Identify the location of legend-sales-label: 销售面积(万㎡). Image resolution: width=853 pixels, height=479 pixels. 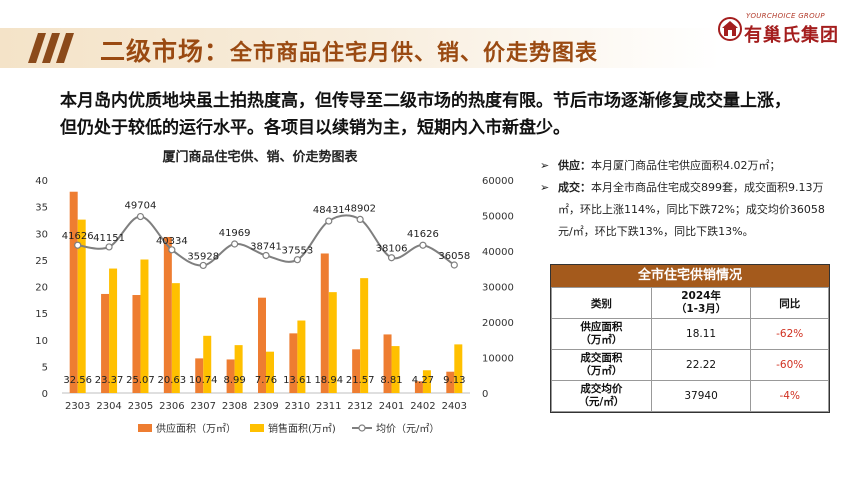
(302, 428).